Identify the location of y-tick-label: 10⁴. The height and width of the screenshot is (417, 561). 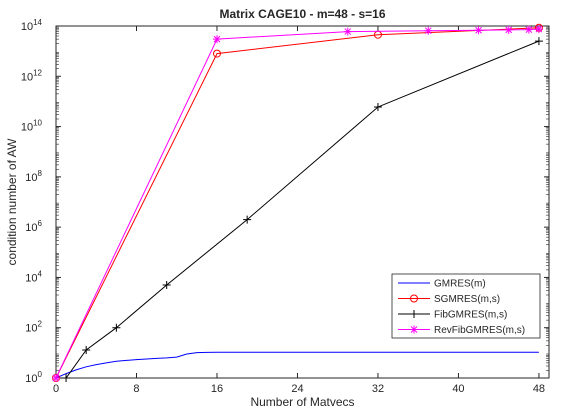
(33, 276).